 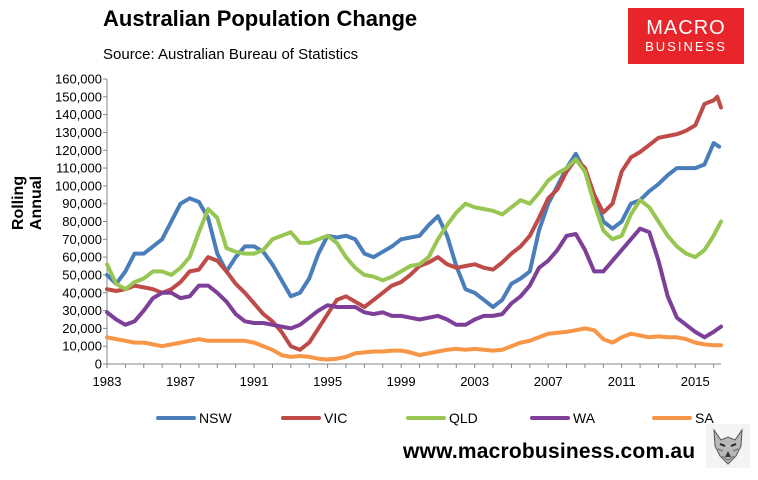 What do you see at coordinates (82, 274) in the screenshot?
I see `y-tick-label: 50,000` at bounding box center [82, 274].